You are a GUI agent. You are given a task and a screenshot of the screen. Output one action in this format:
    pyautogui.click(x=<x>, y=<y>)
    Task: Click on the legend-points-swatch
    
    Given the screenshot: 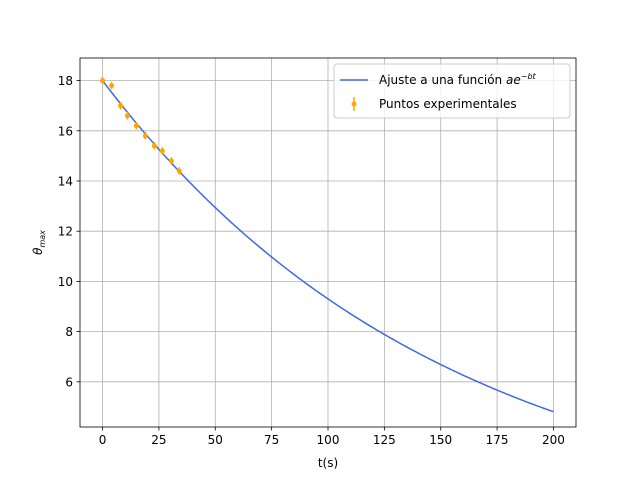 What is the action you would take?
    pyautogui.click(x=354, y=104)
    